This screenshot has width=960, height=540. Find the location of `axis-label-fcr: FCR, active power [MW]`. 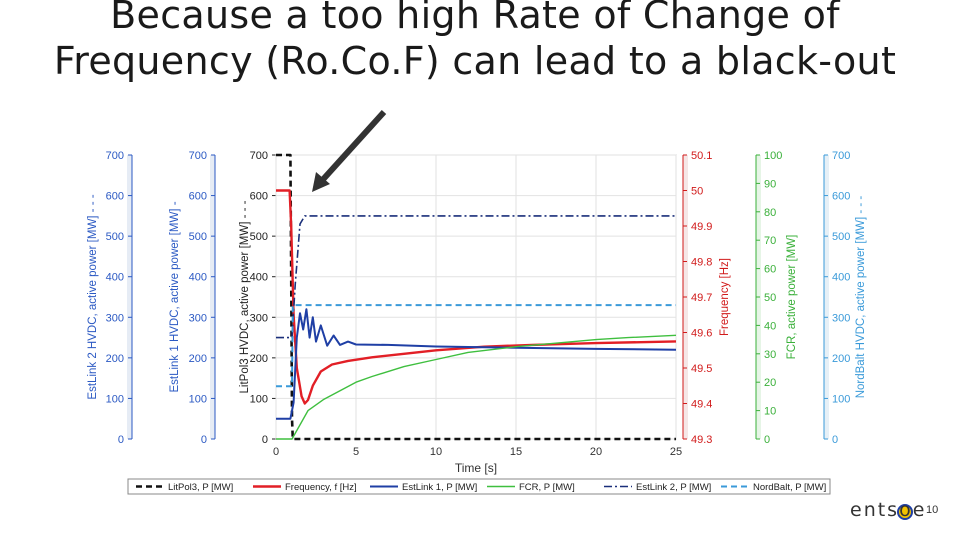

axis-label-fcr: FCR, active power [MW] is located at coordinates (792, 297).